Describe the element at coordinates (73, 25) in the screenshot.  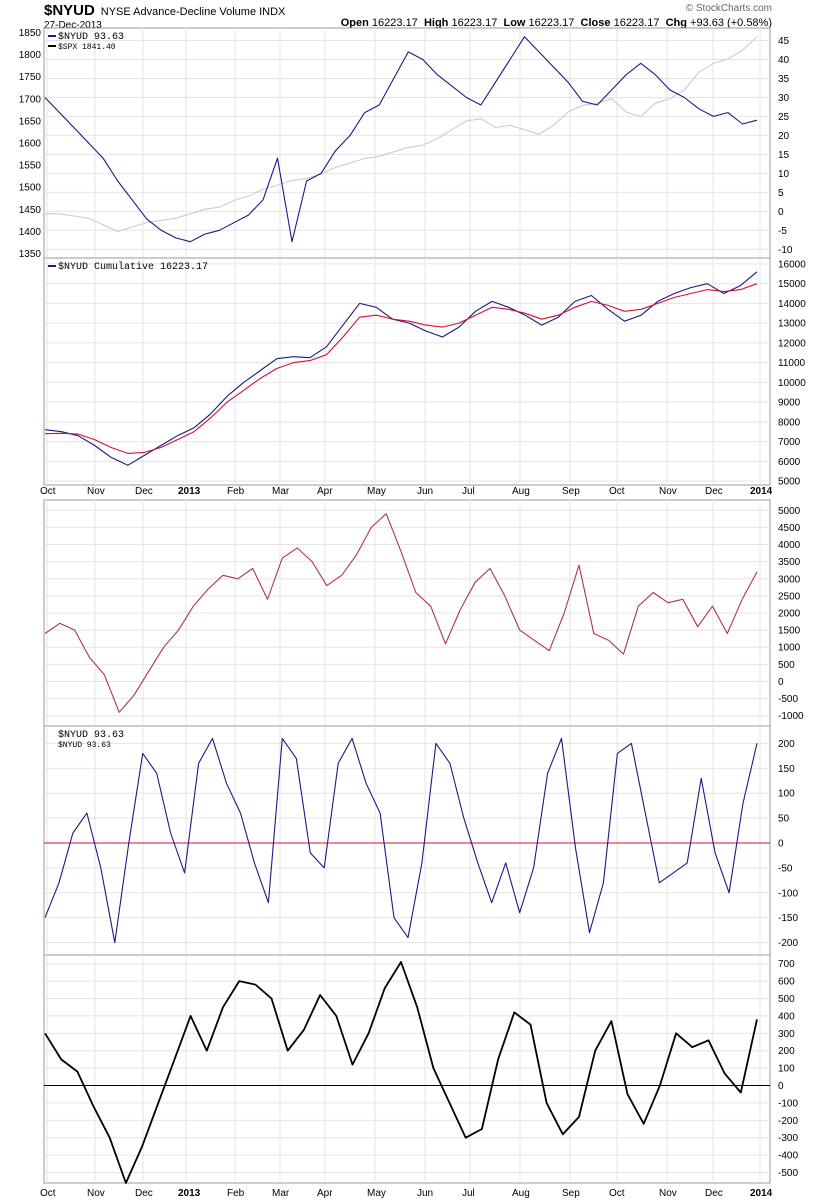
I see `chart-date: 27-Dec-2013` at that location.